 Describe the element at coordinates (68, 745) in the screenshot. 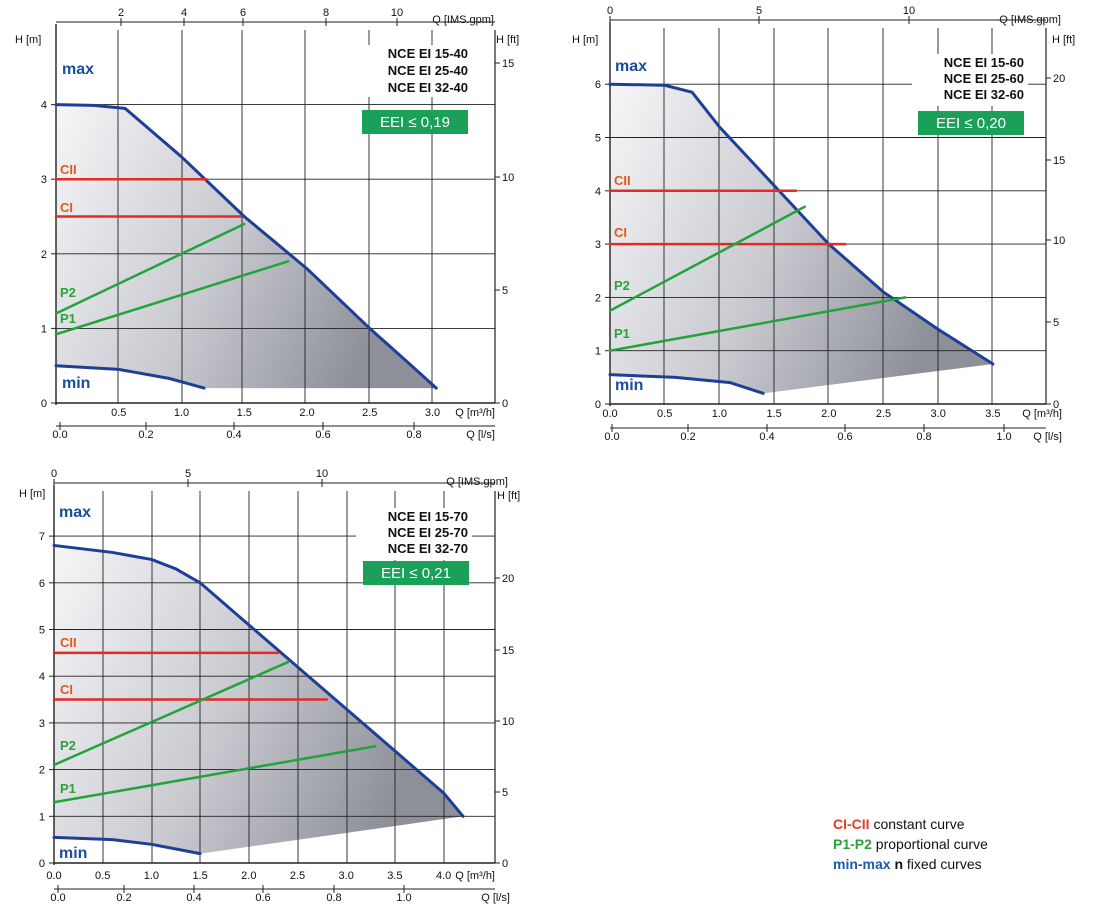

I see `label-p2: P2` at that location.